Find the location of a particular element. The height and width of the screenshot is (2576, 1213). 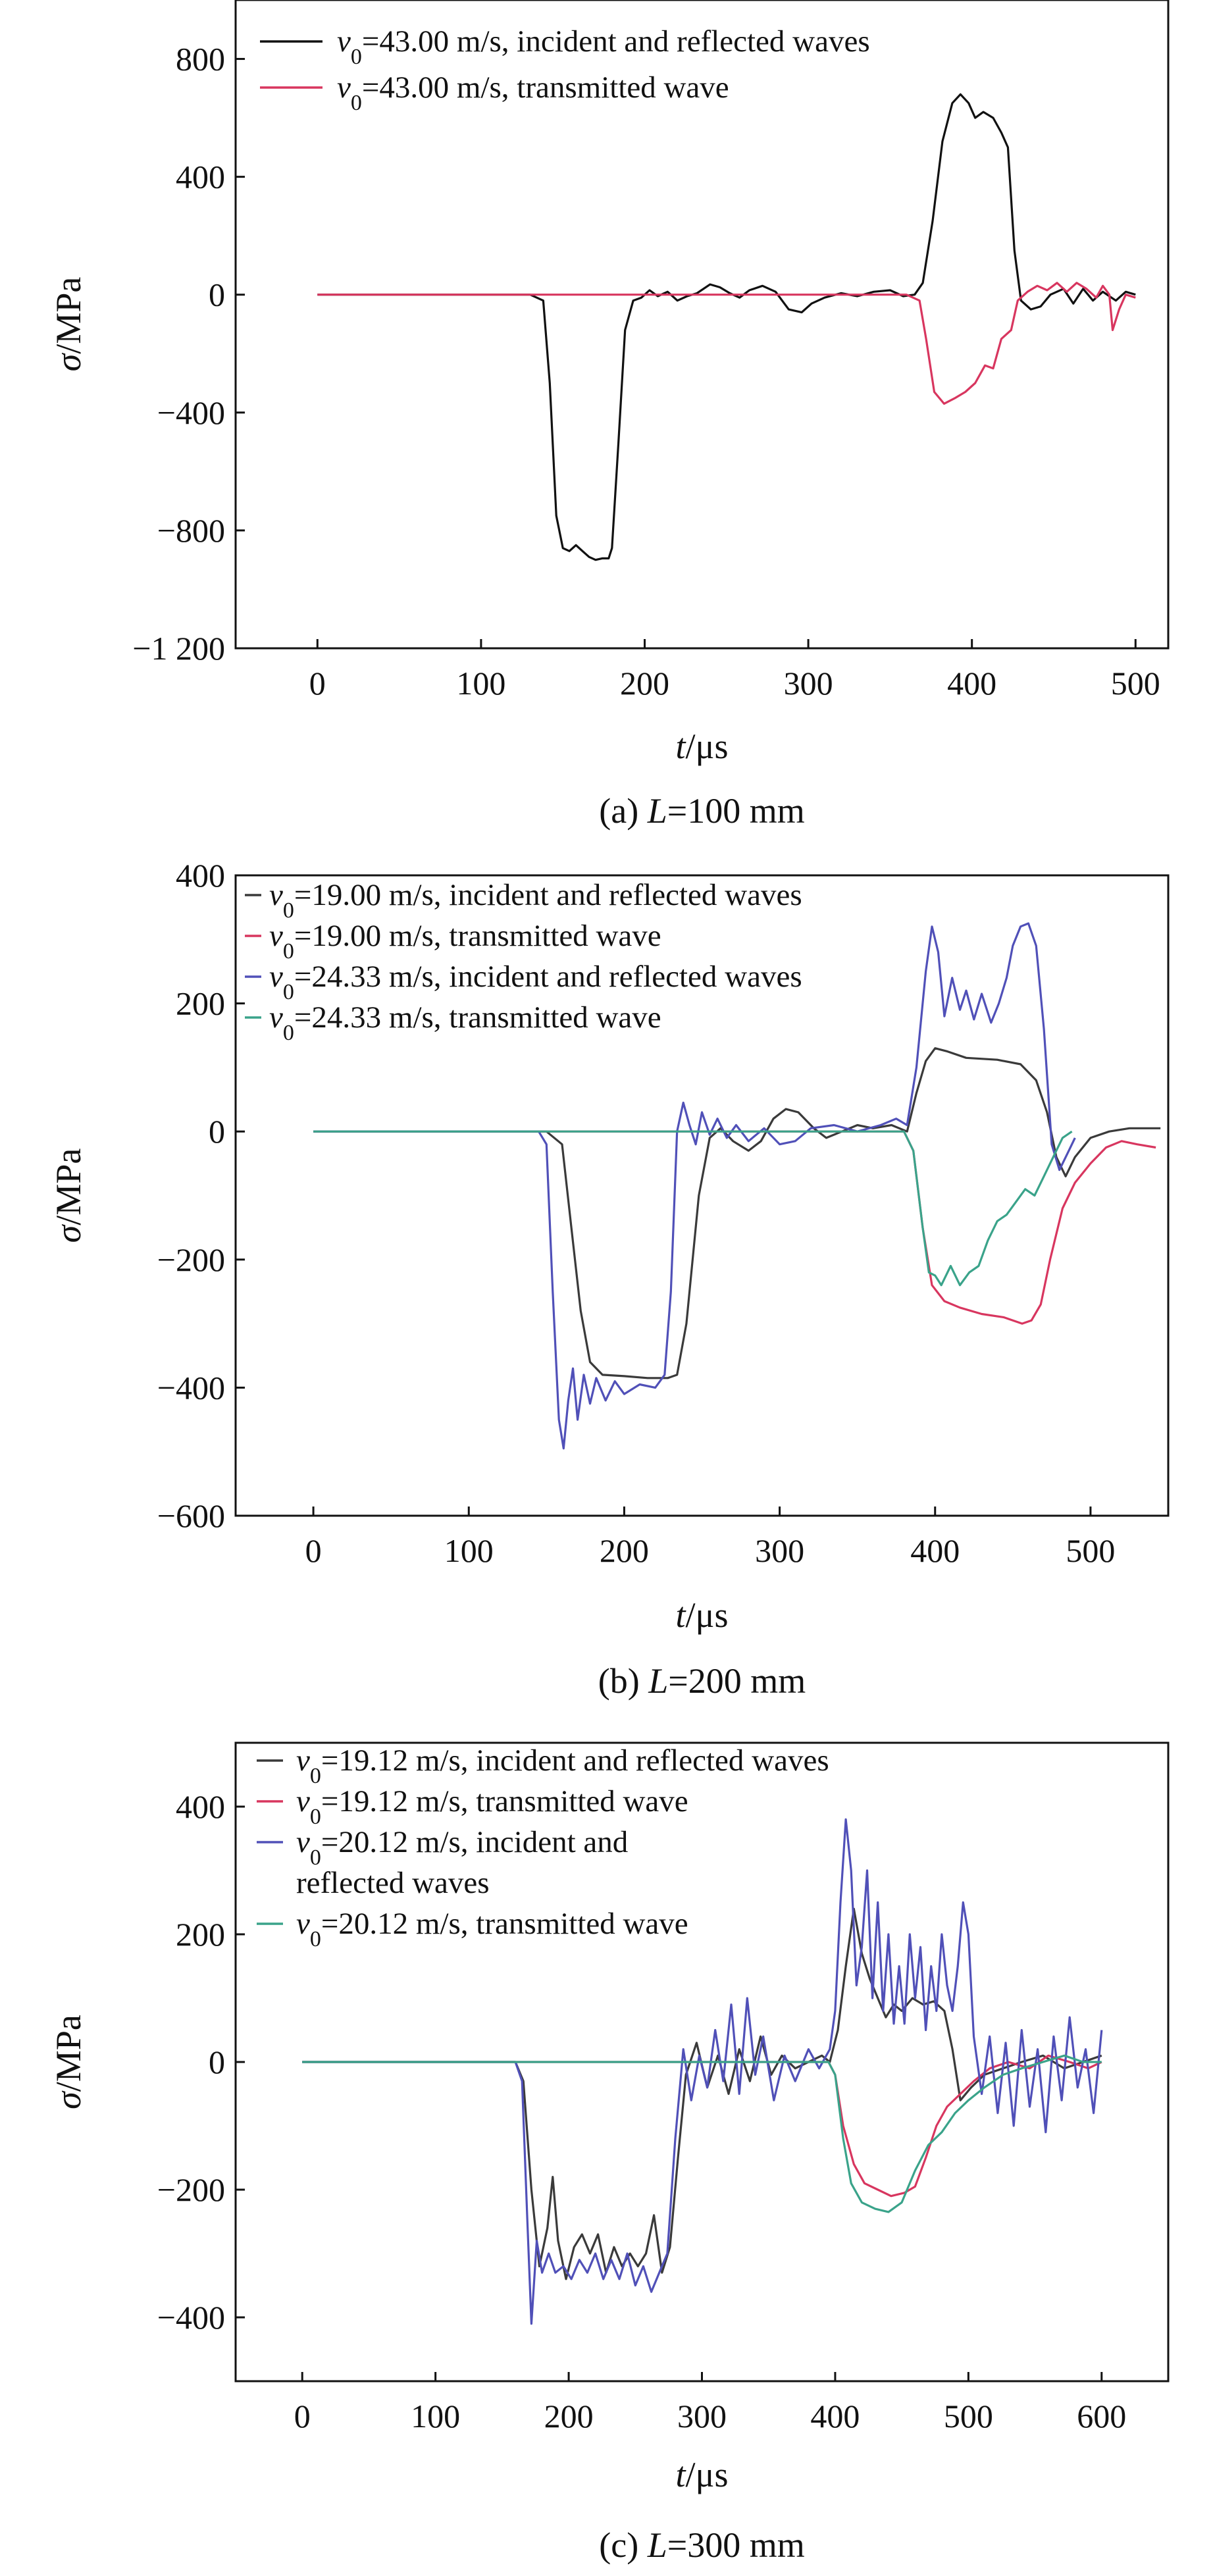

chart-caption: (a) L=100 mm is located at coordinates (701, 811).